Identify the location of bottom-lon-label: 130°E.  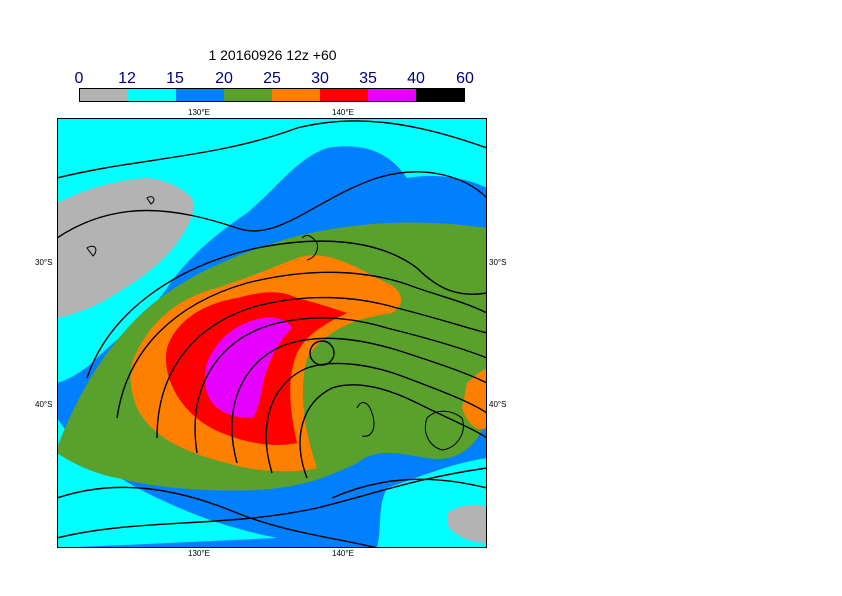
(199, 553).